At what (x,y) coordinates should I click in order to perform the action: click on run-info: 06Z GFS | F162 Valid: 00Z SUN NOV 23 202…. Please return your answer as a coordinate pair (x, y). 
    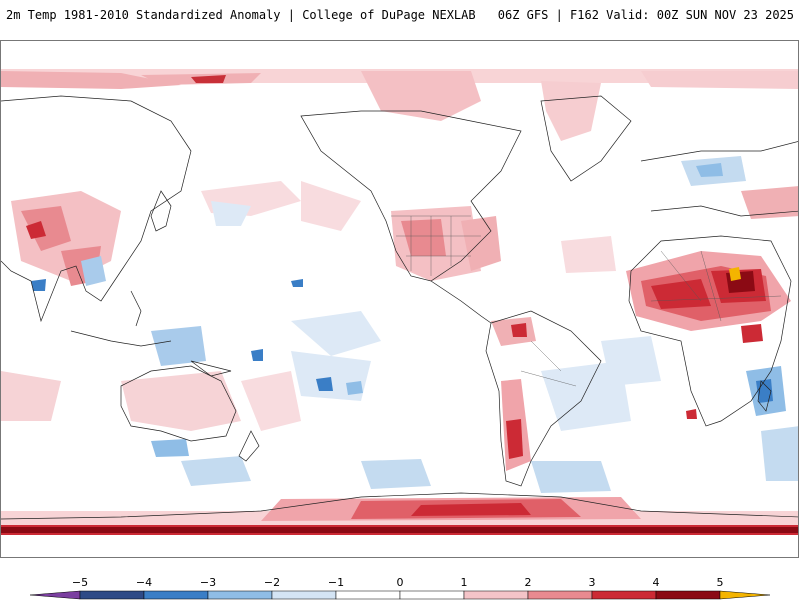
    Looking at the image, I should click on (645, 15).